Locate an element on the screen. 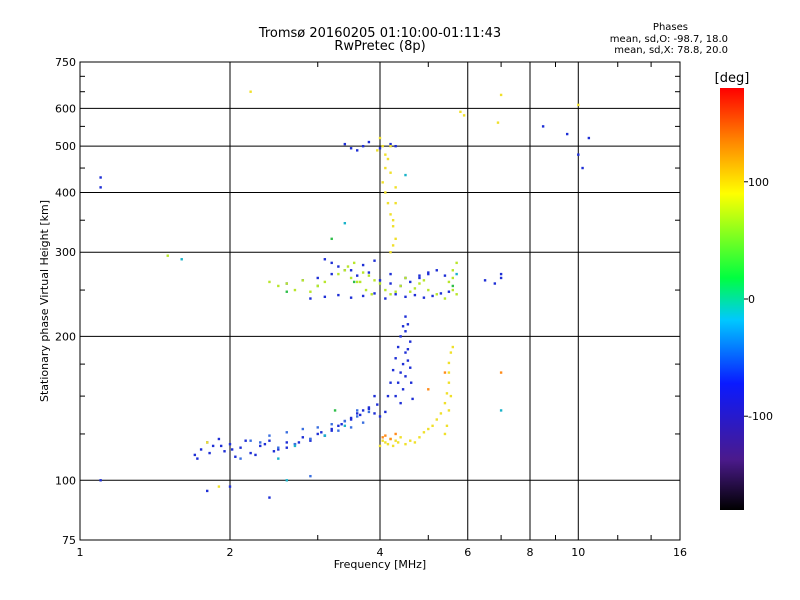 The image size is (800, 600). x-tick-label: 10 is located at coordinates (578, 552).